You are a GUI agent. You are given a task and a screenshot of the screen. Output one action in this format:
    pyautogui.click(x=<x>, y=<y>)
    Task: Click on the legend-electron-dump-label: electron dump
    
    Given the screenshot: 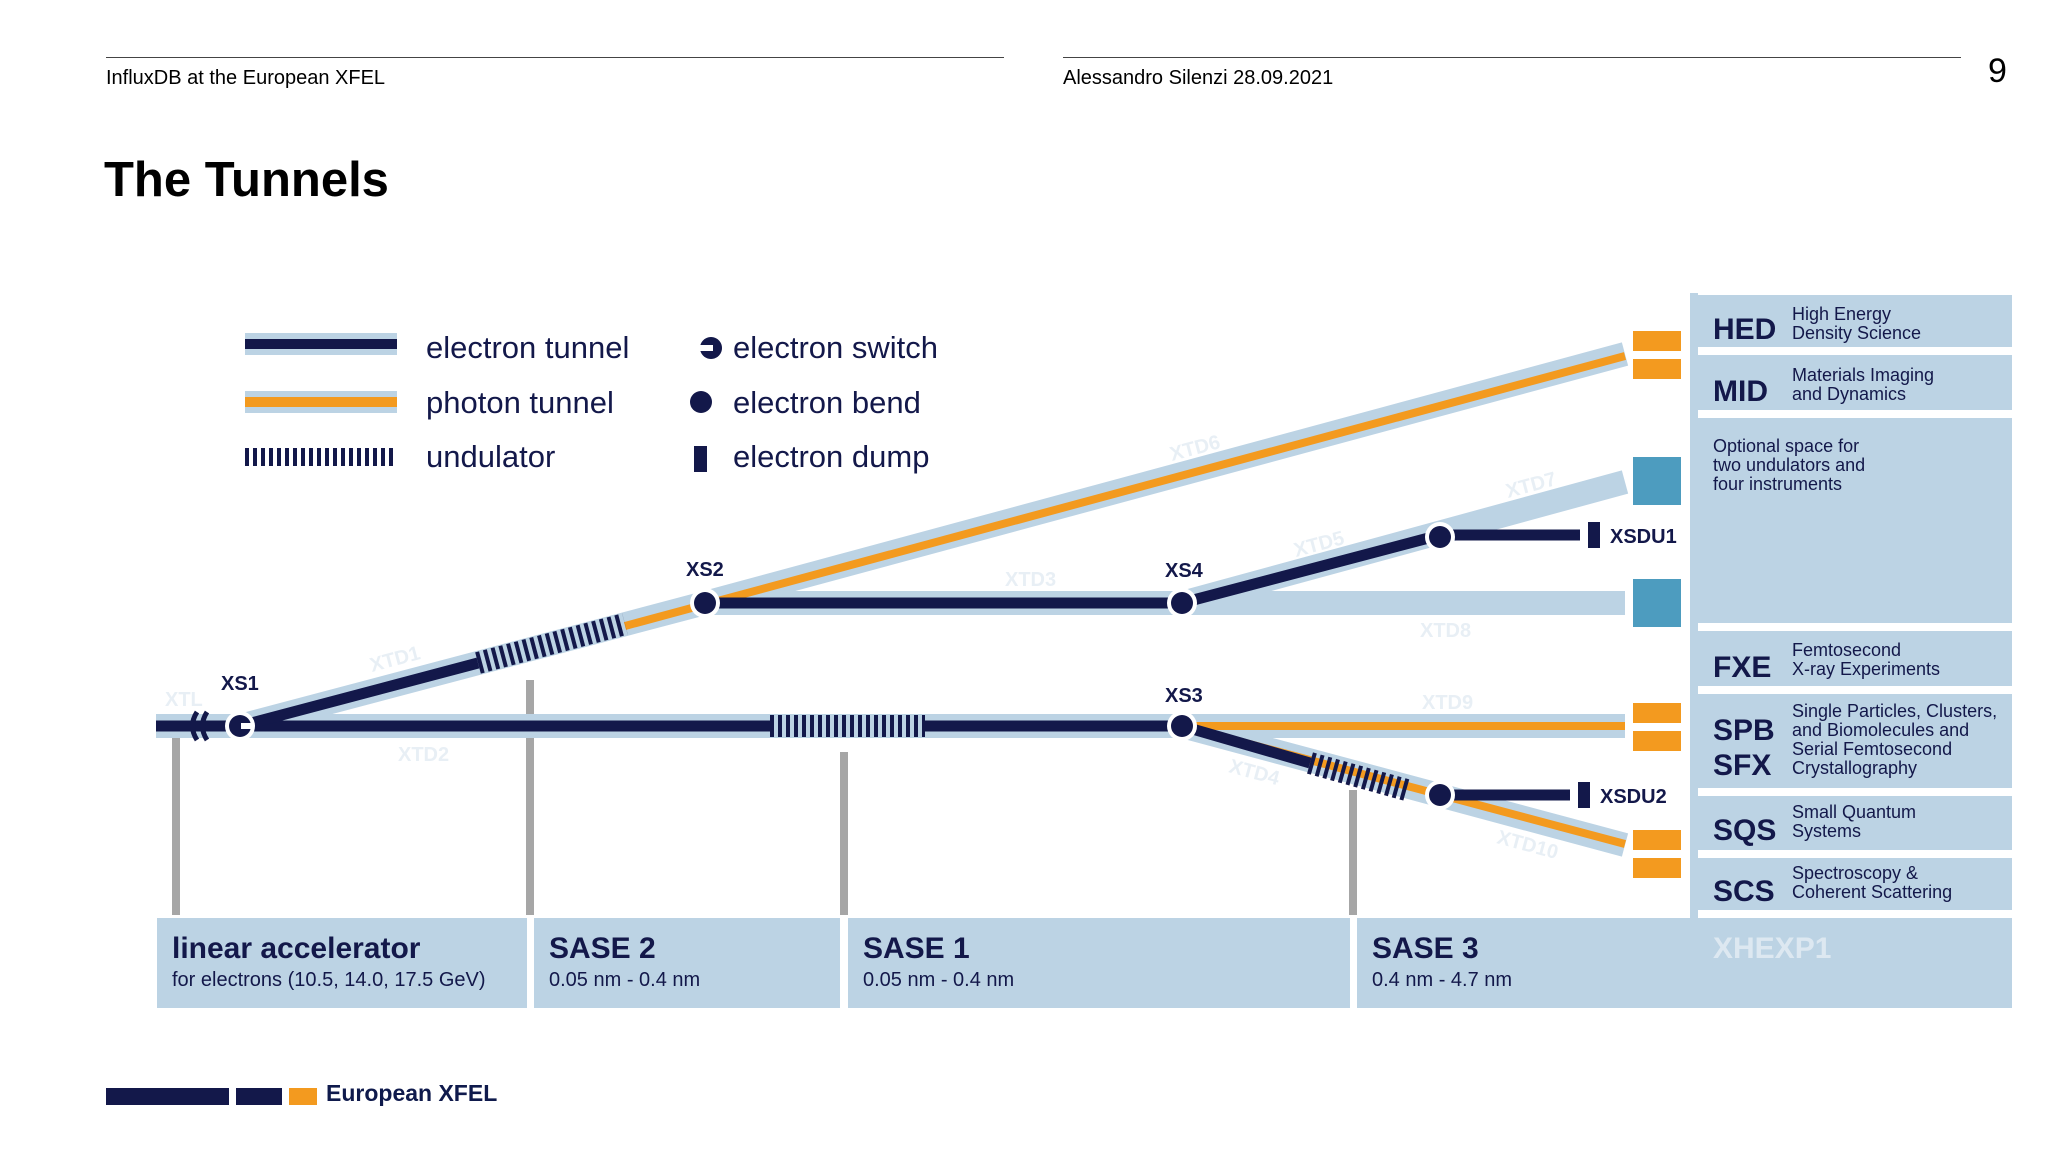 What is the action you would take?
    pyautogui.click(x=831, y=456)
    